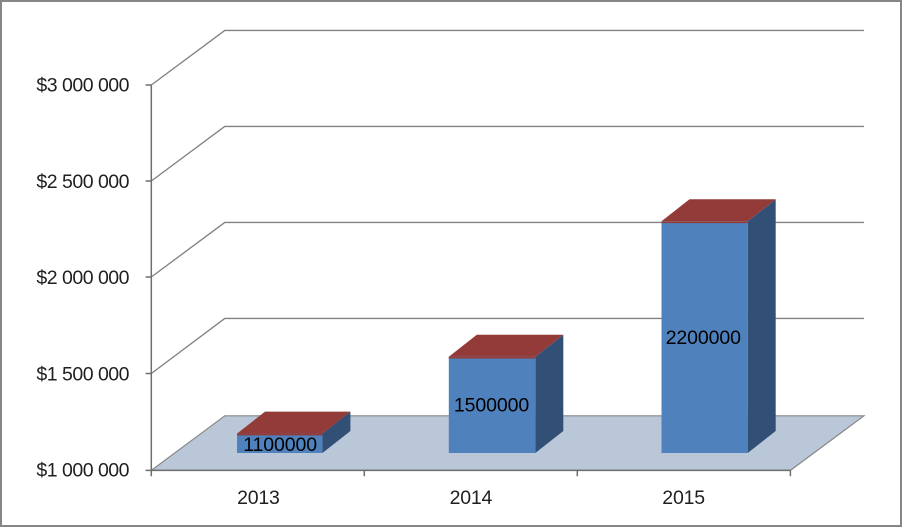 This screenshot has height=527, width=902. Describe the element at coordinates (82, 182) in the screenshot. I see `svg-text: $2 500 000` at that location.